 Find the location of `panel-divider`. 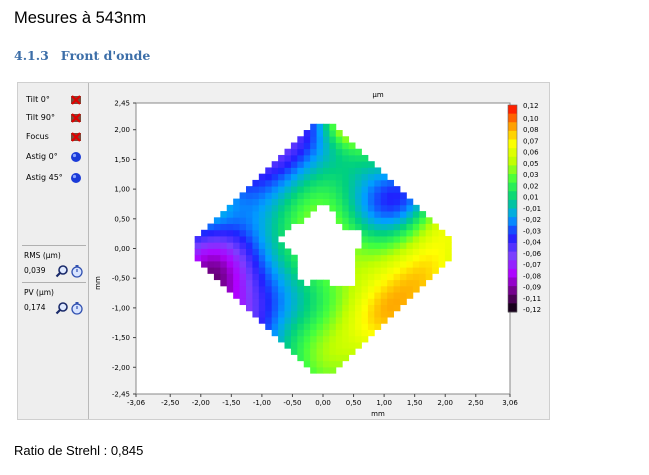

panel-divider is located at coordinates (54, 282).